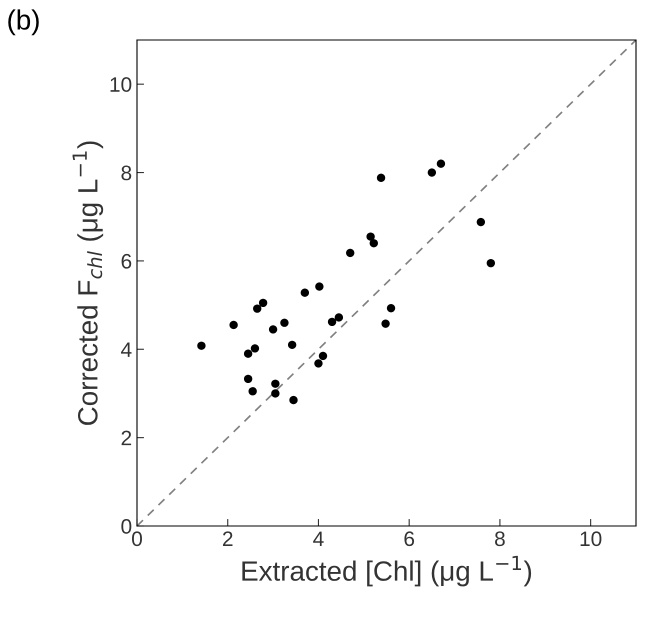 Image resolution: width=654 pixels, height=623 pixels. Describe the element at coordinates (591, 538) in the screenshot. I see `x-tick-label: 10` at that location.